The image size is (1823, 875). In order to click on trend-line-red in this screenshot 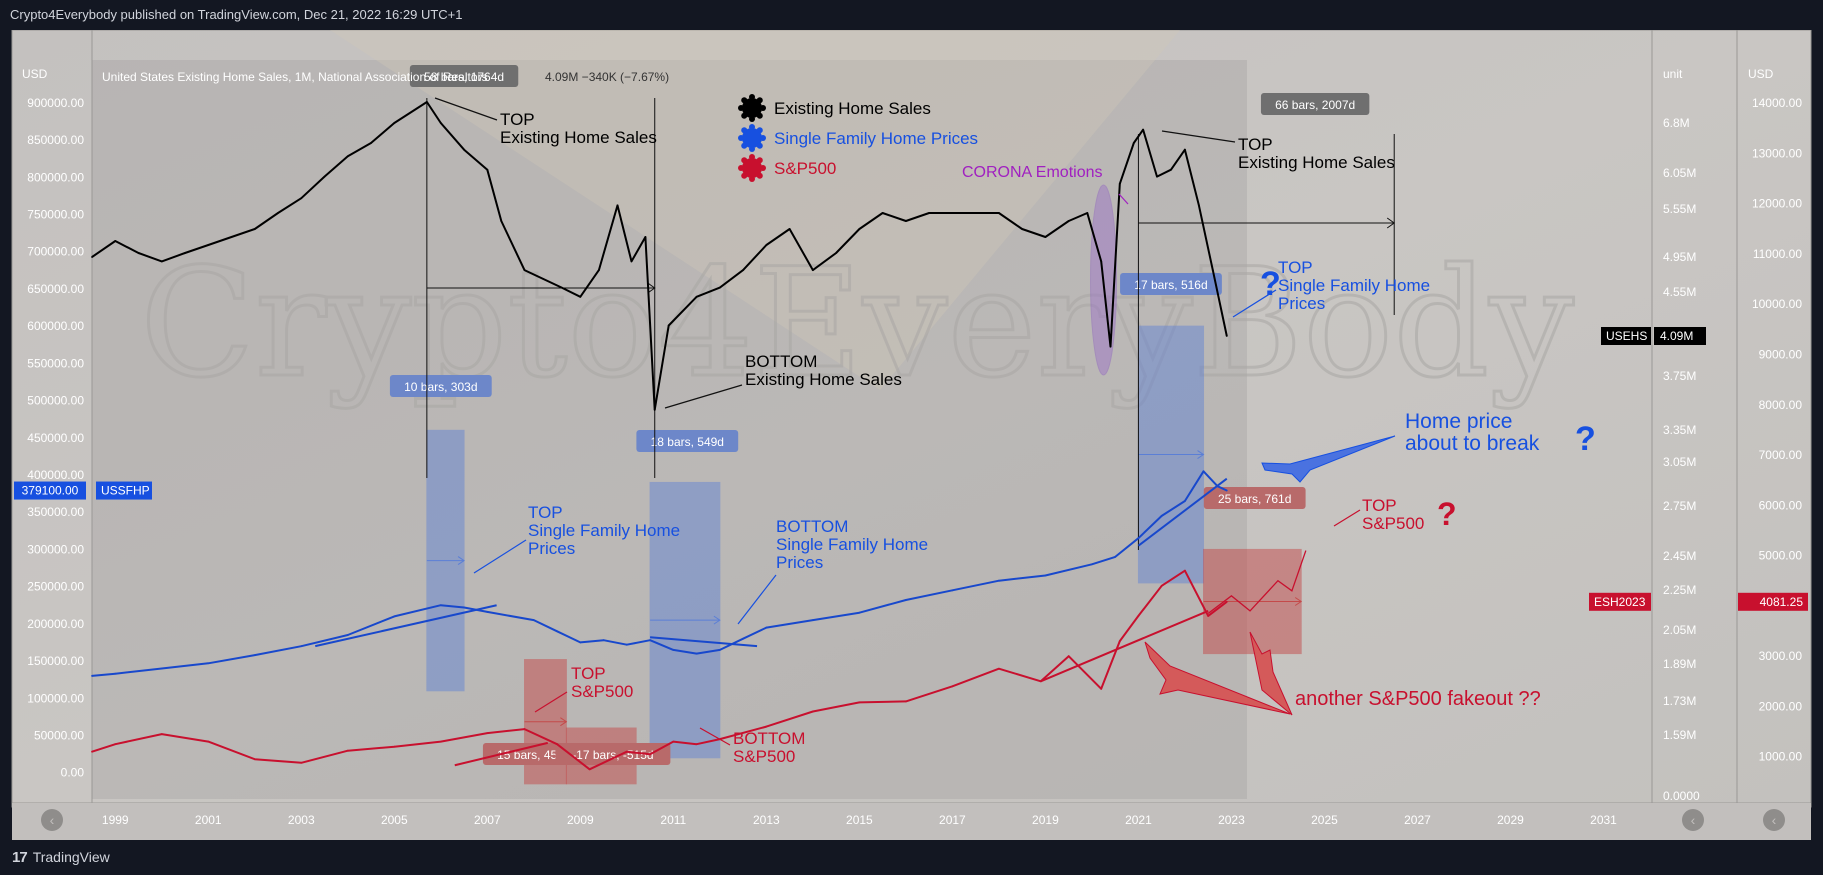, I will do `click(501, 754)`.